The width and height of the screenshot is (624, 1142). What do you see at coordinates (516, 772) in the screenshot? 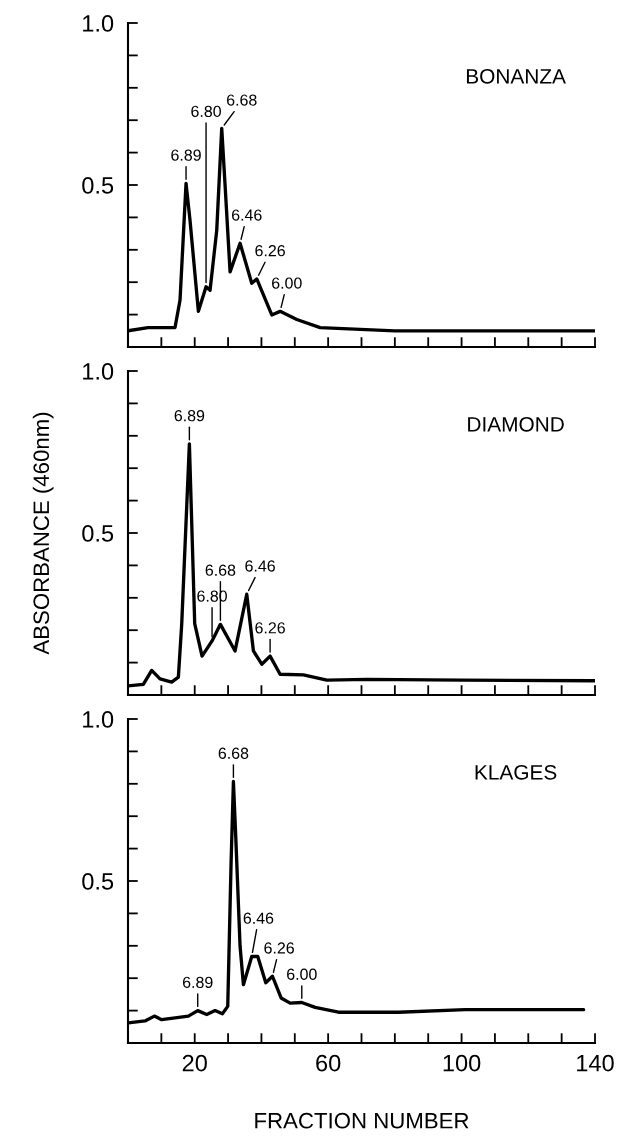
I see `text: KLAGES` at bounding box center [516, 772].